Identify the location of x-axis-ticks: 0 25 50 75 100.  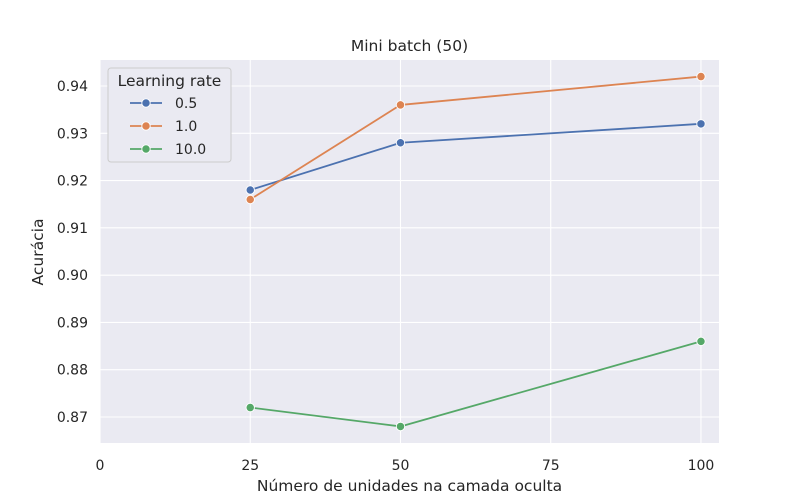
(405, 466).